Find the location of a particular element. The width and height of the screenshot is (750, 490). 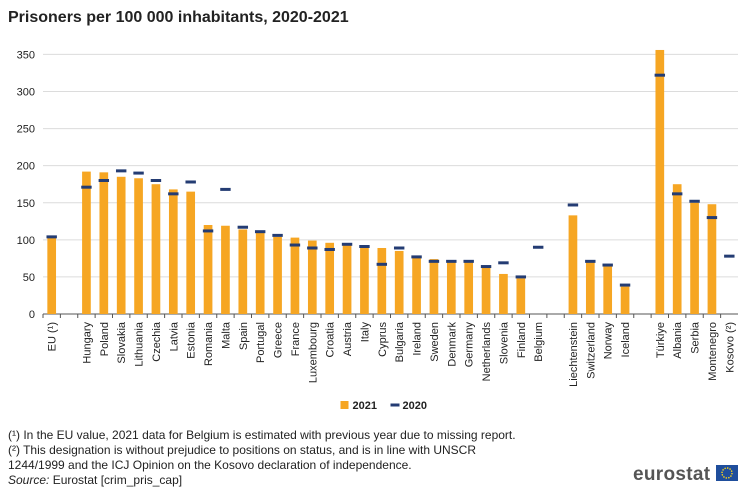

x-tick-label: Estonia is located at coordinates (192, 340).